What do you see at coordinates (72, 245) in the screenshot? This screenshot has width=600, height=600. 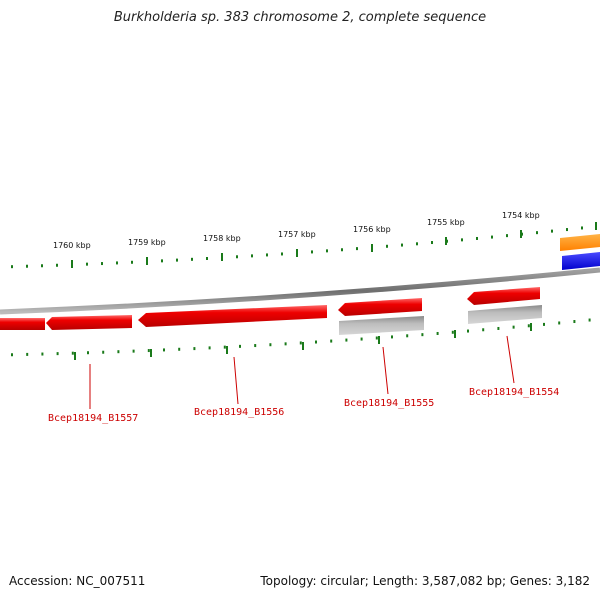 I see `scale-label-1760: 1760 kbp` at bounding box center [72, 245].